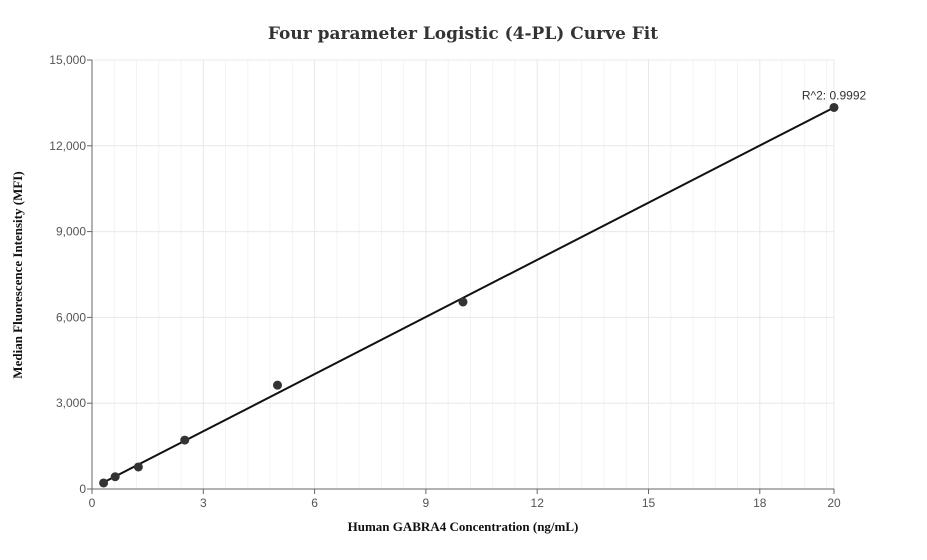 This screenshot has width=927, height=560. What do you see at coordinates (760, 503) in the screenshot?
I see `x-tick-label: 18` at bounding box center [760, 503].